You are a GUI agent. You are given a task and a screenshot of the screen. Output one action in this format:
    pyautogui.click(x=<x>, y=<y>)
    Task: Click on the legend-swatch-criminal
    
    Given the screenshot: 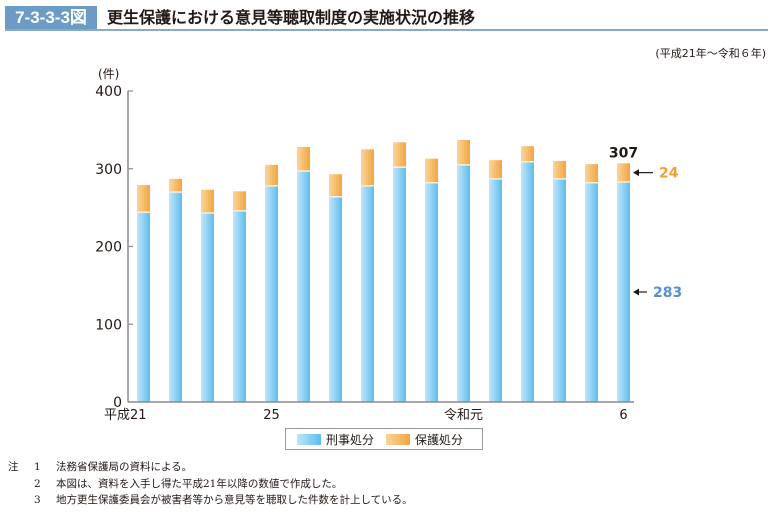 What is the action you would take?
    pyautogui.click(x=309, y=439)
    